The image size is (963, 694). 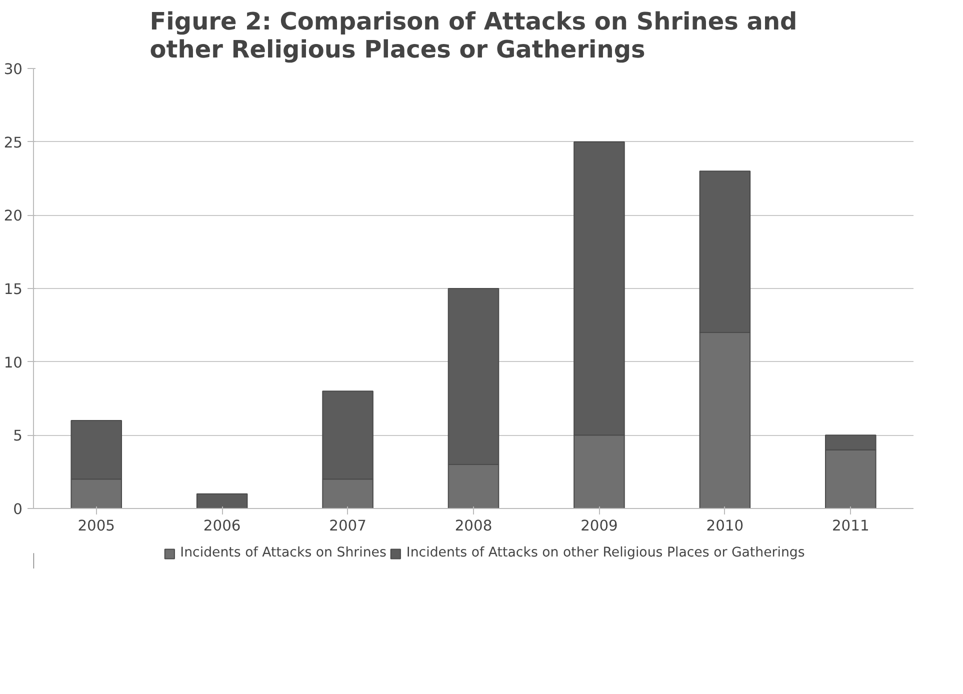 What do you see at coordinates (725, 526) in the screenshot?
I see `x-tick-label: 2010` at bounding box center [725, 526].